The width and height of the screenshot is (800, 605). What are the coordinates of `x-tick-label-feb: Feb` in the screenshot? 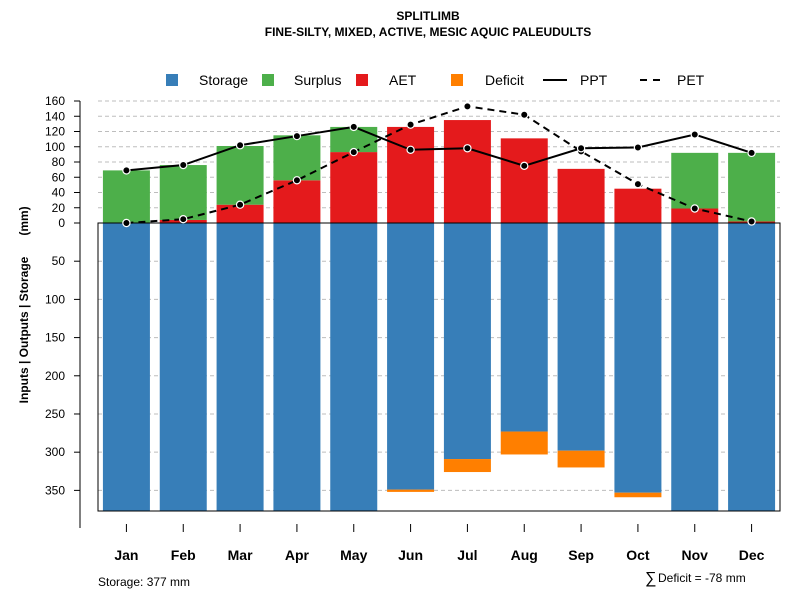 It's located at (183, 555).